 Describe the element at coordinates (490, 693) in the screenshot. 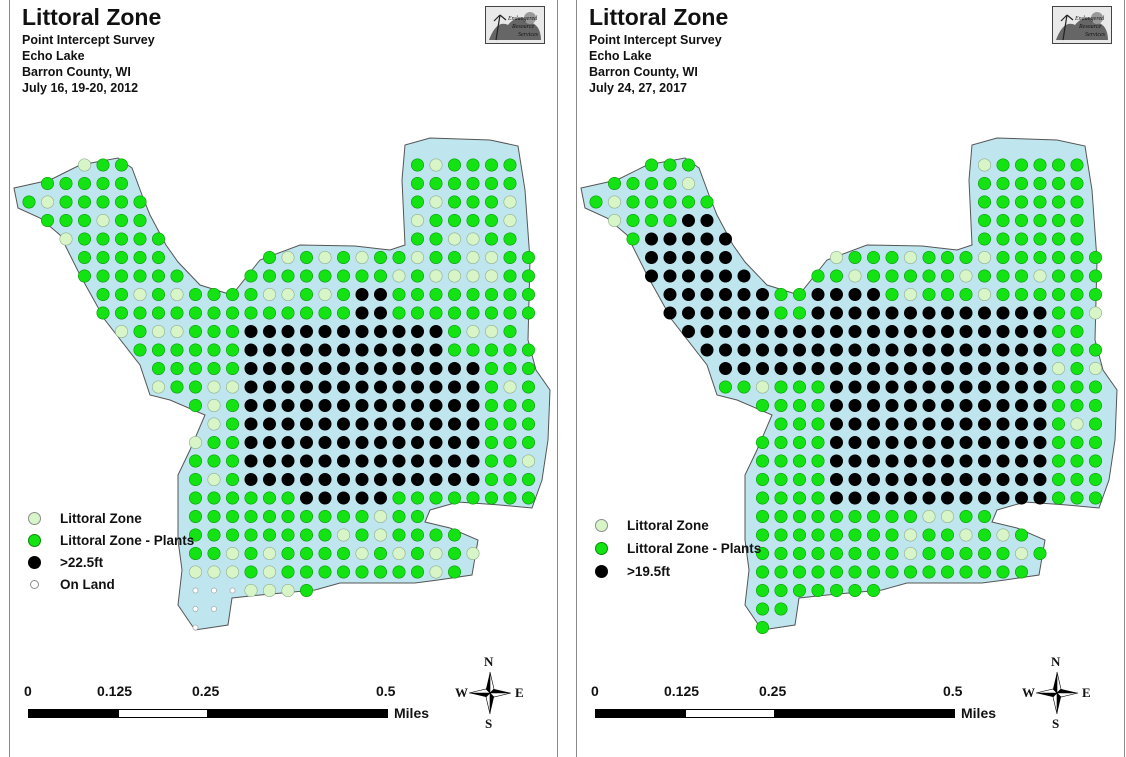

I see `north-arrow-icon: N S W E` at that location.